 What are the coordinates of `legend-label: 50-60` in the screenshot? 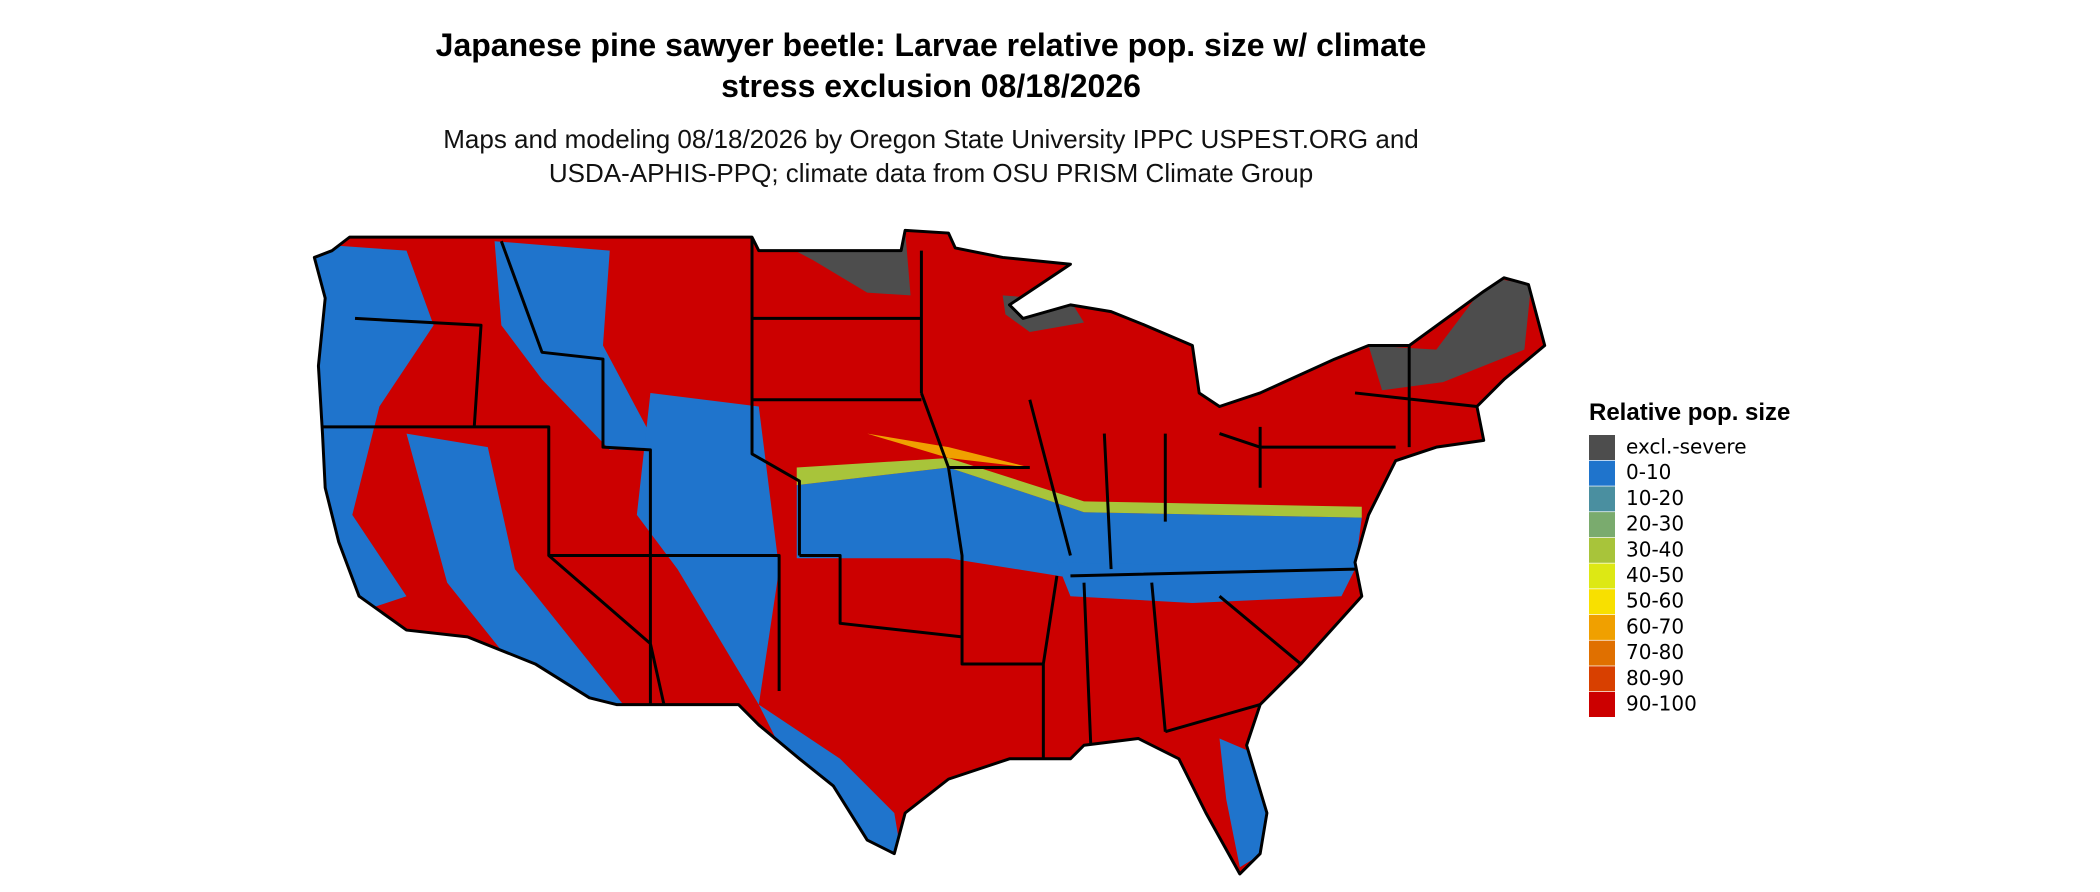 It's located at (1655, 601).